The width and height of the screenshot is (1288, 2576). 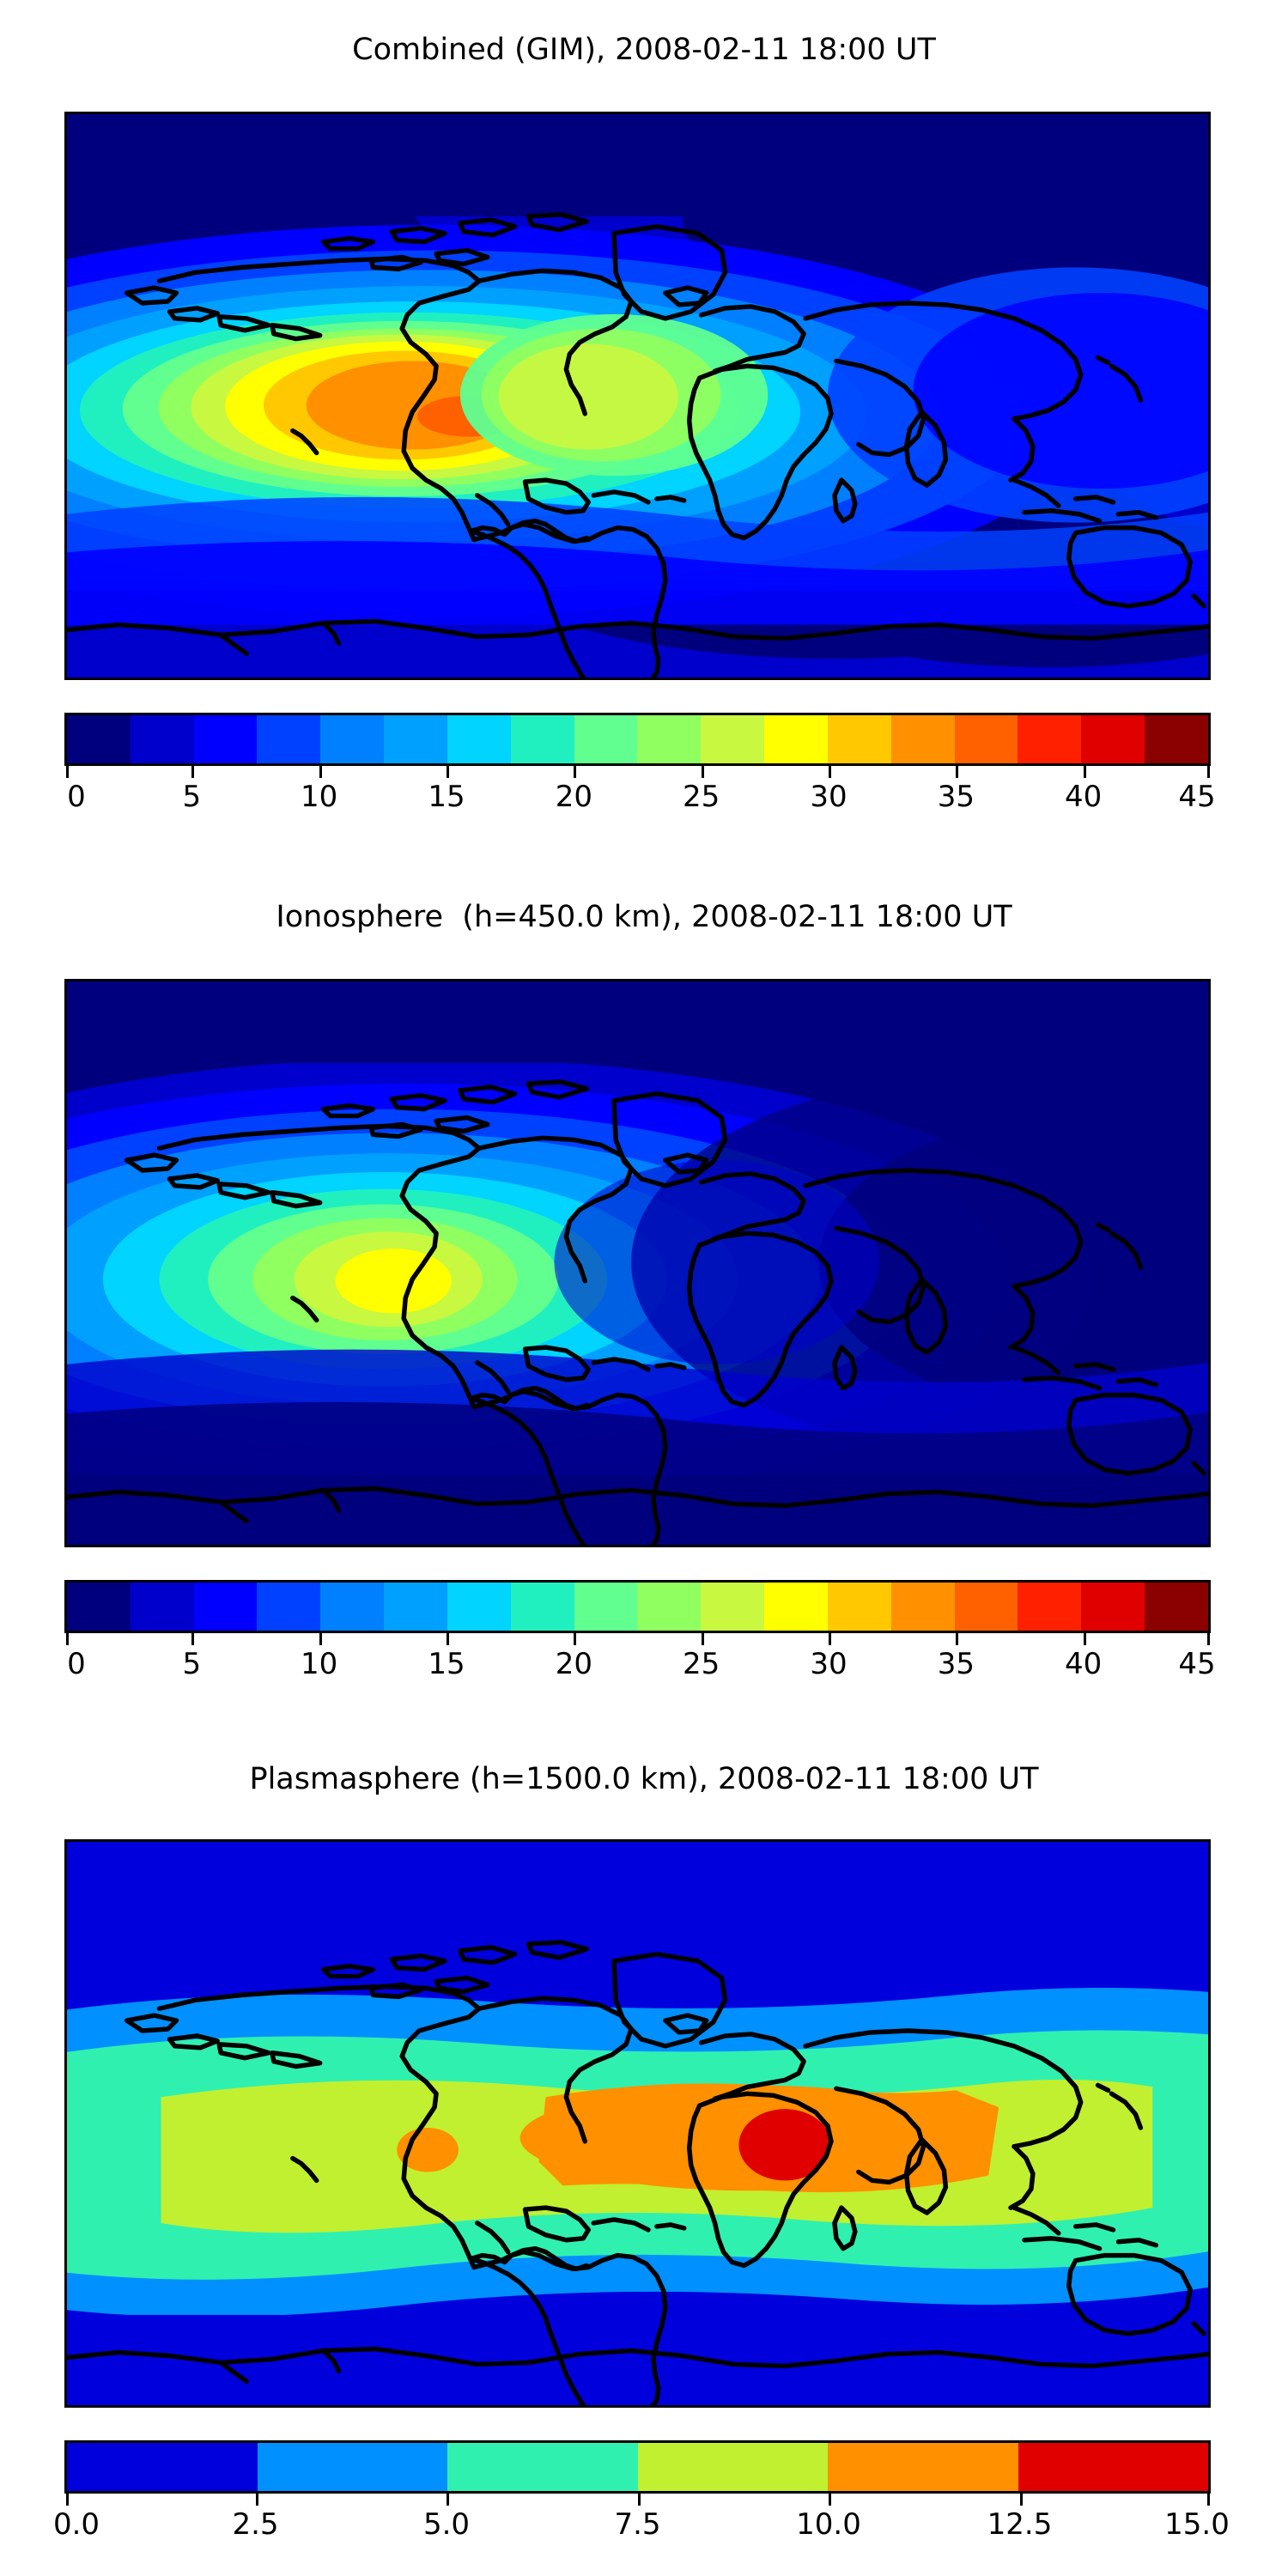 I want to click on colorbar-ionosphere: 0 5 10 15 20 25 30 35 40 45, so click(x=640, y=1636).